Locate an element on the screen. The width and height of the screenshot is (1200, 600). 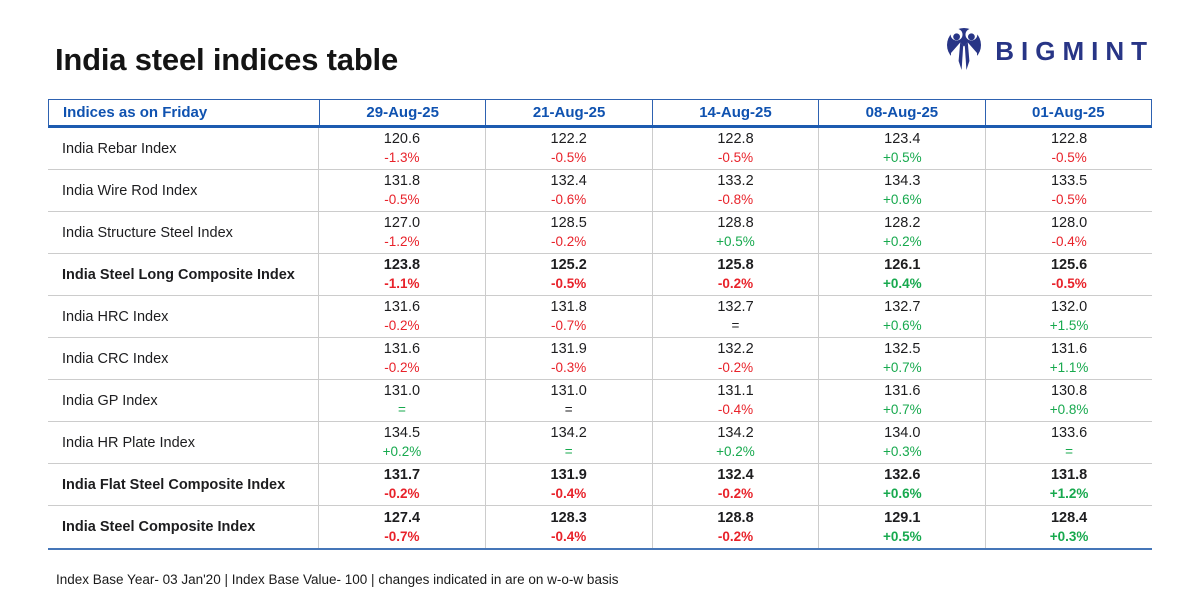
index-change: -0.6% is located at coordinates (569, 200).